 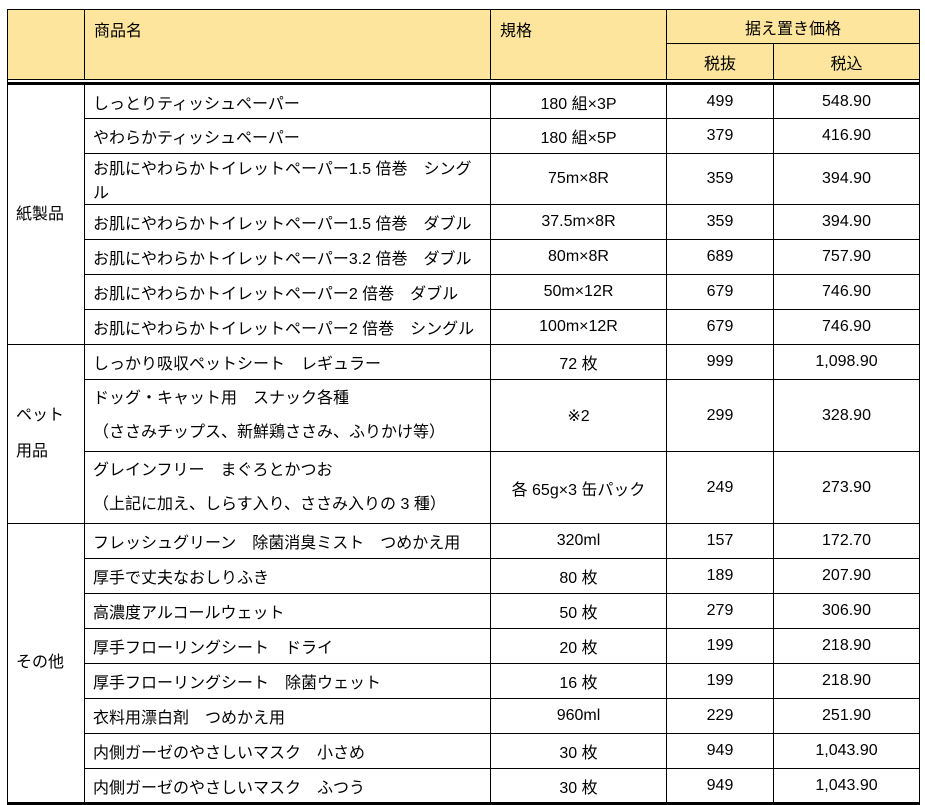 I want to click on price-tax-excluded-cell: 499, so click(x=720, y=101).